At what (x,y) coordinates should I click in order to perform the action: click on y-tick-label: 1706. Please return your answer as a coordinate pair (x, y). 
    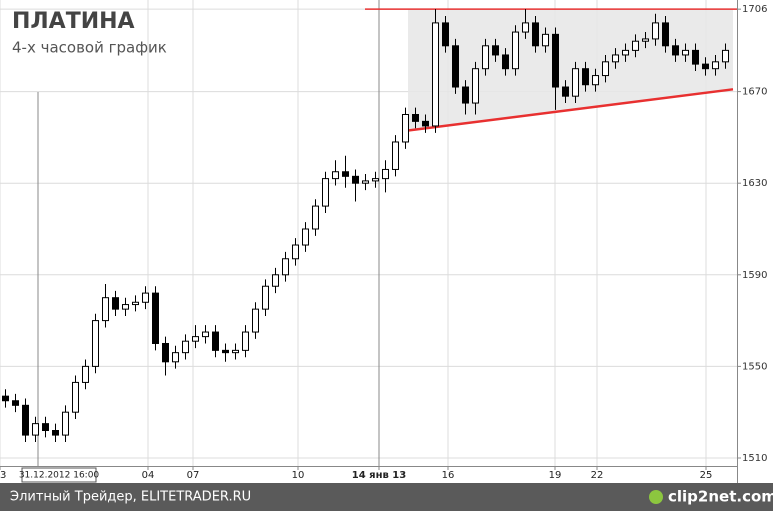
    Looking at the image, I should click on (754, 9).